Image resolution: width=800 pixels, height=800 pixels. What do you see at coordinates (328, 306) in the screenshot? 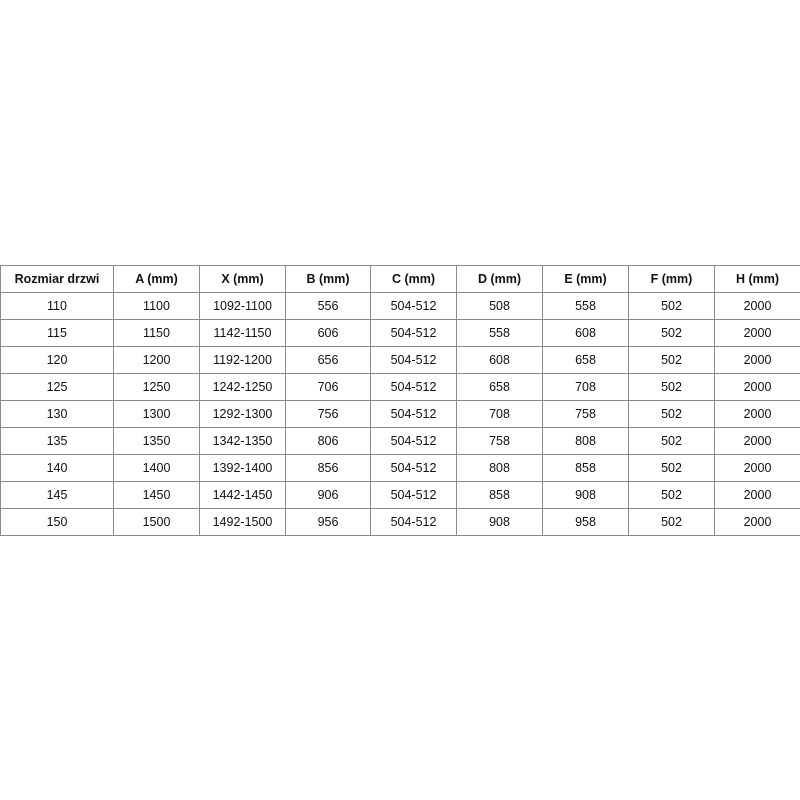
I see `table-cell: 556` at bounding box center [328, 306].